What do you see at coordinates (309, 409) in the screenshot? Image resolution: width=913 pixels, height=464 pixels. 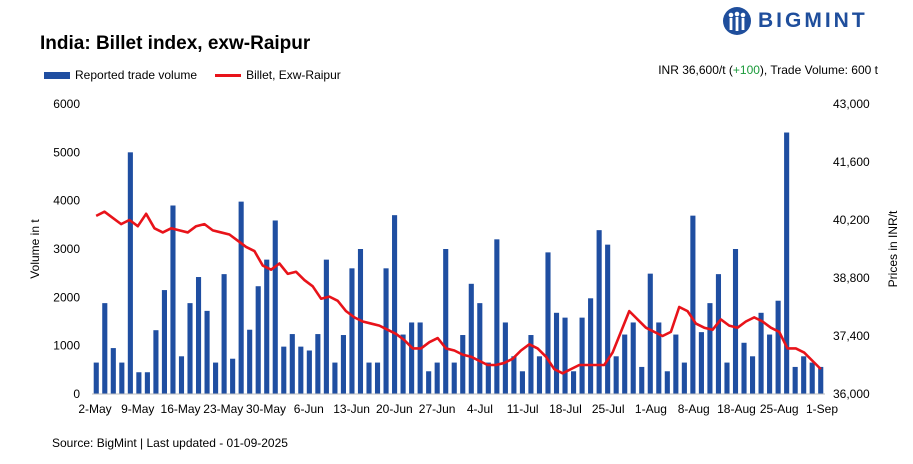 I see `x-tick-label: 6-Jun` at bounding box center [309, 409].